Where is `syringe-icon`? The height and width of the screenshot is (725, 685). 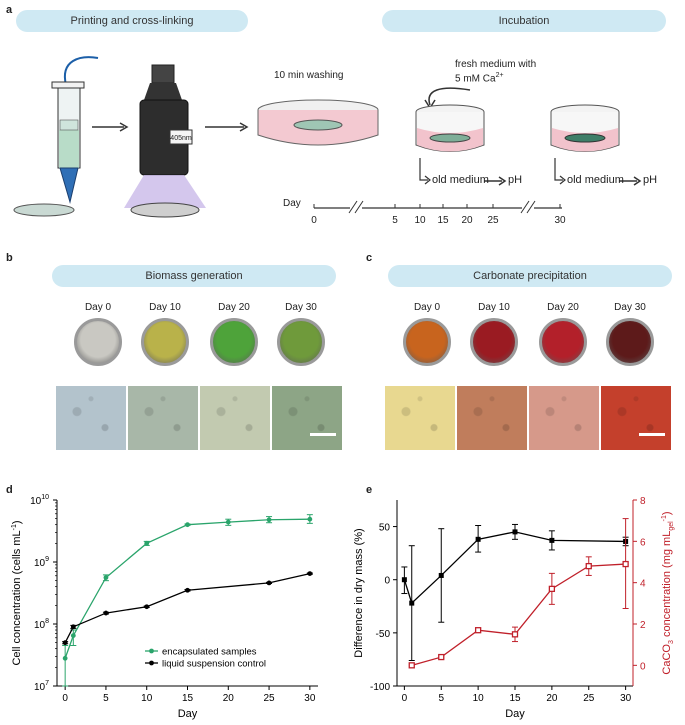
syringe-icon is located at coordinates (56, 136).